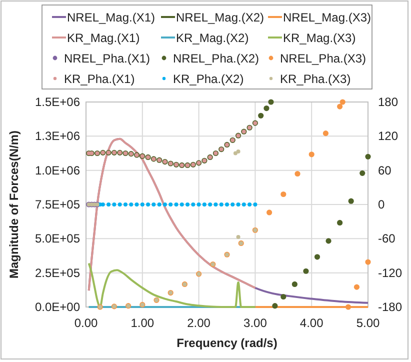 This screenshot has width=411, height=362. What do you see at coordinates (142, 323) in the screenshot?
I see `x-tick-label: 1.00` at bounding box center [142, 323].